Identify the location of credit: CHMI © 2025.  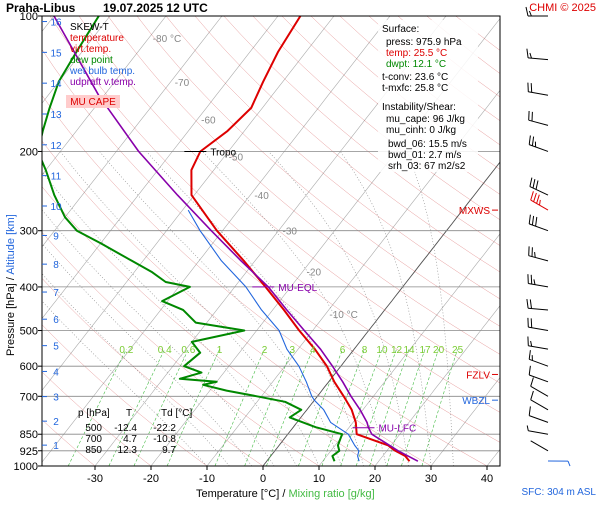
(562, 8).